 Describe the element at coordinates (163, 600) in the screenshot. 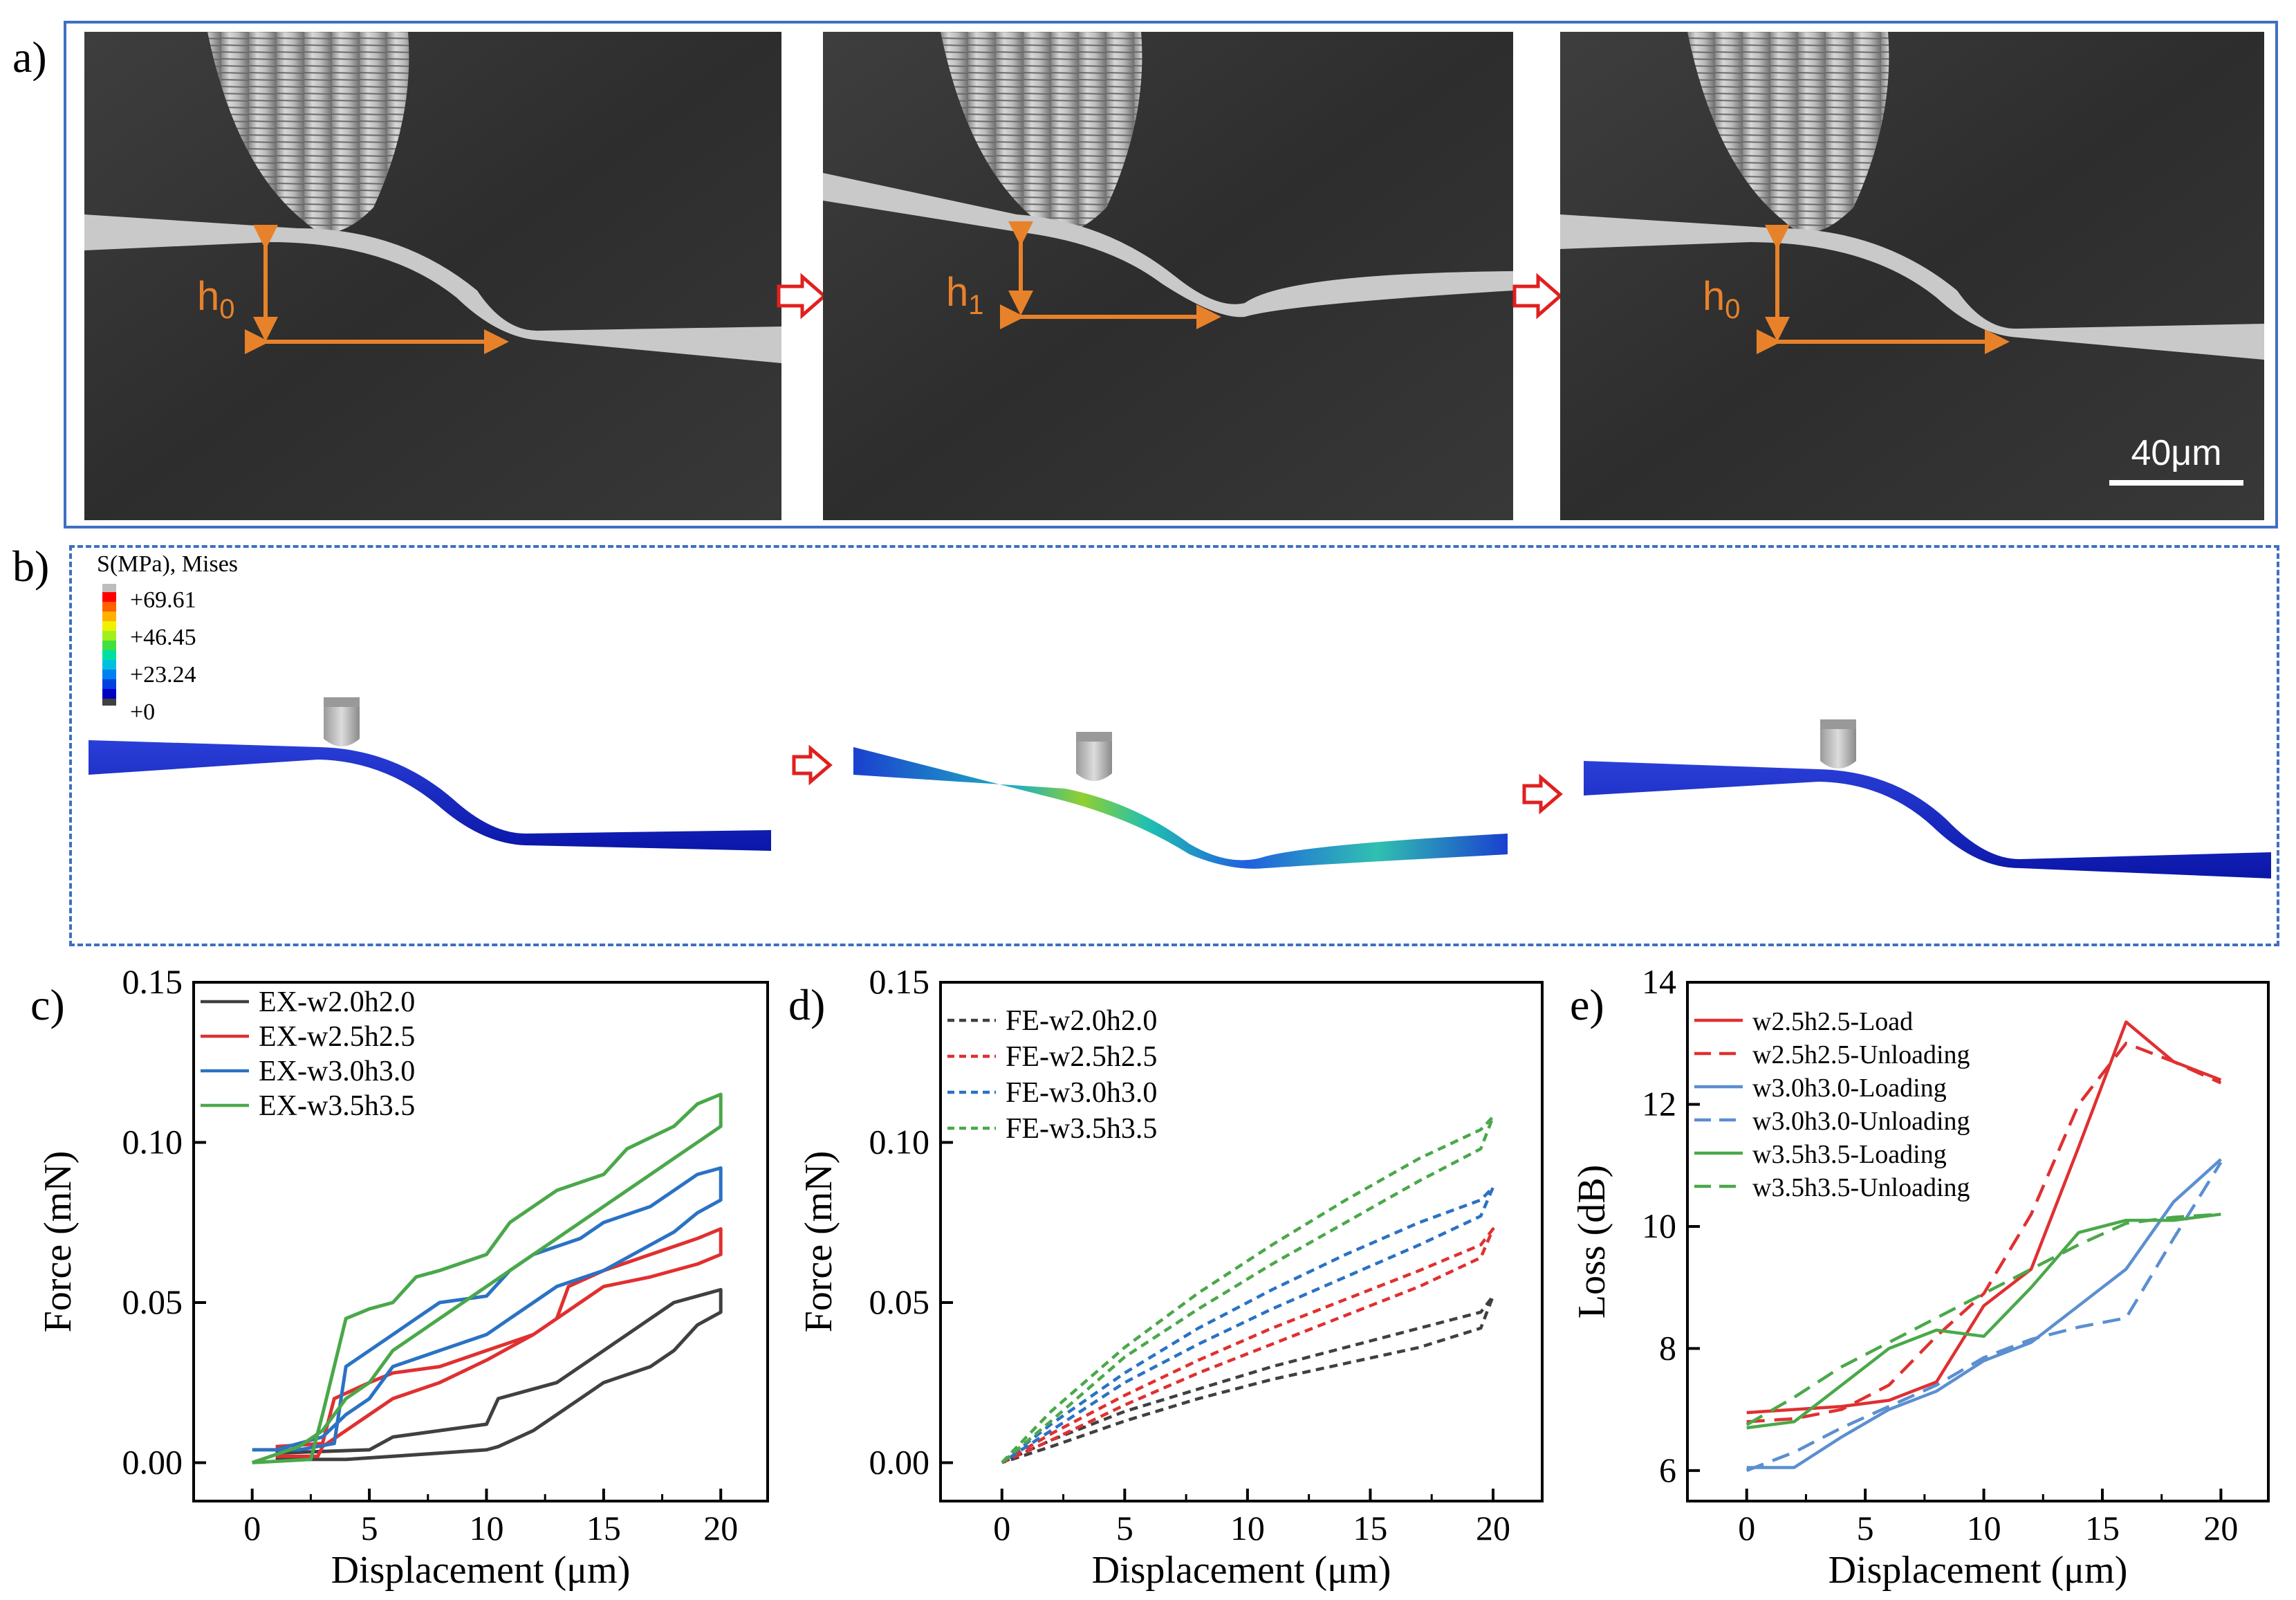

I see `fe-legend-value-1: +69.61` at that location.